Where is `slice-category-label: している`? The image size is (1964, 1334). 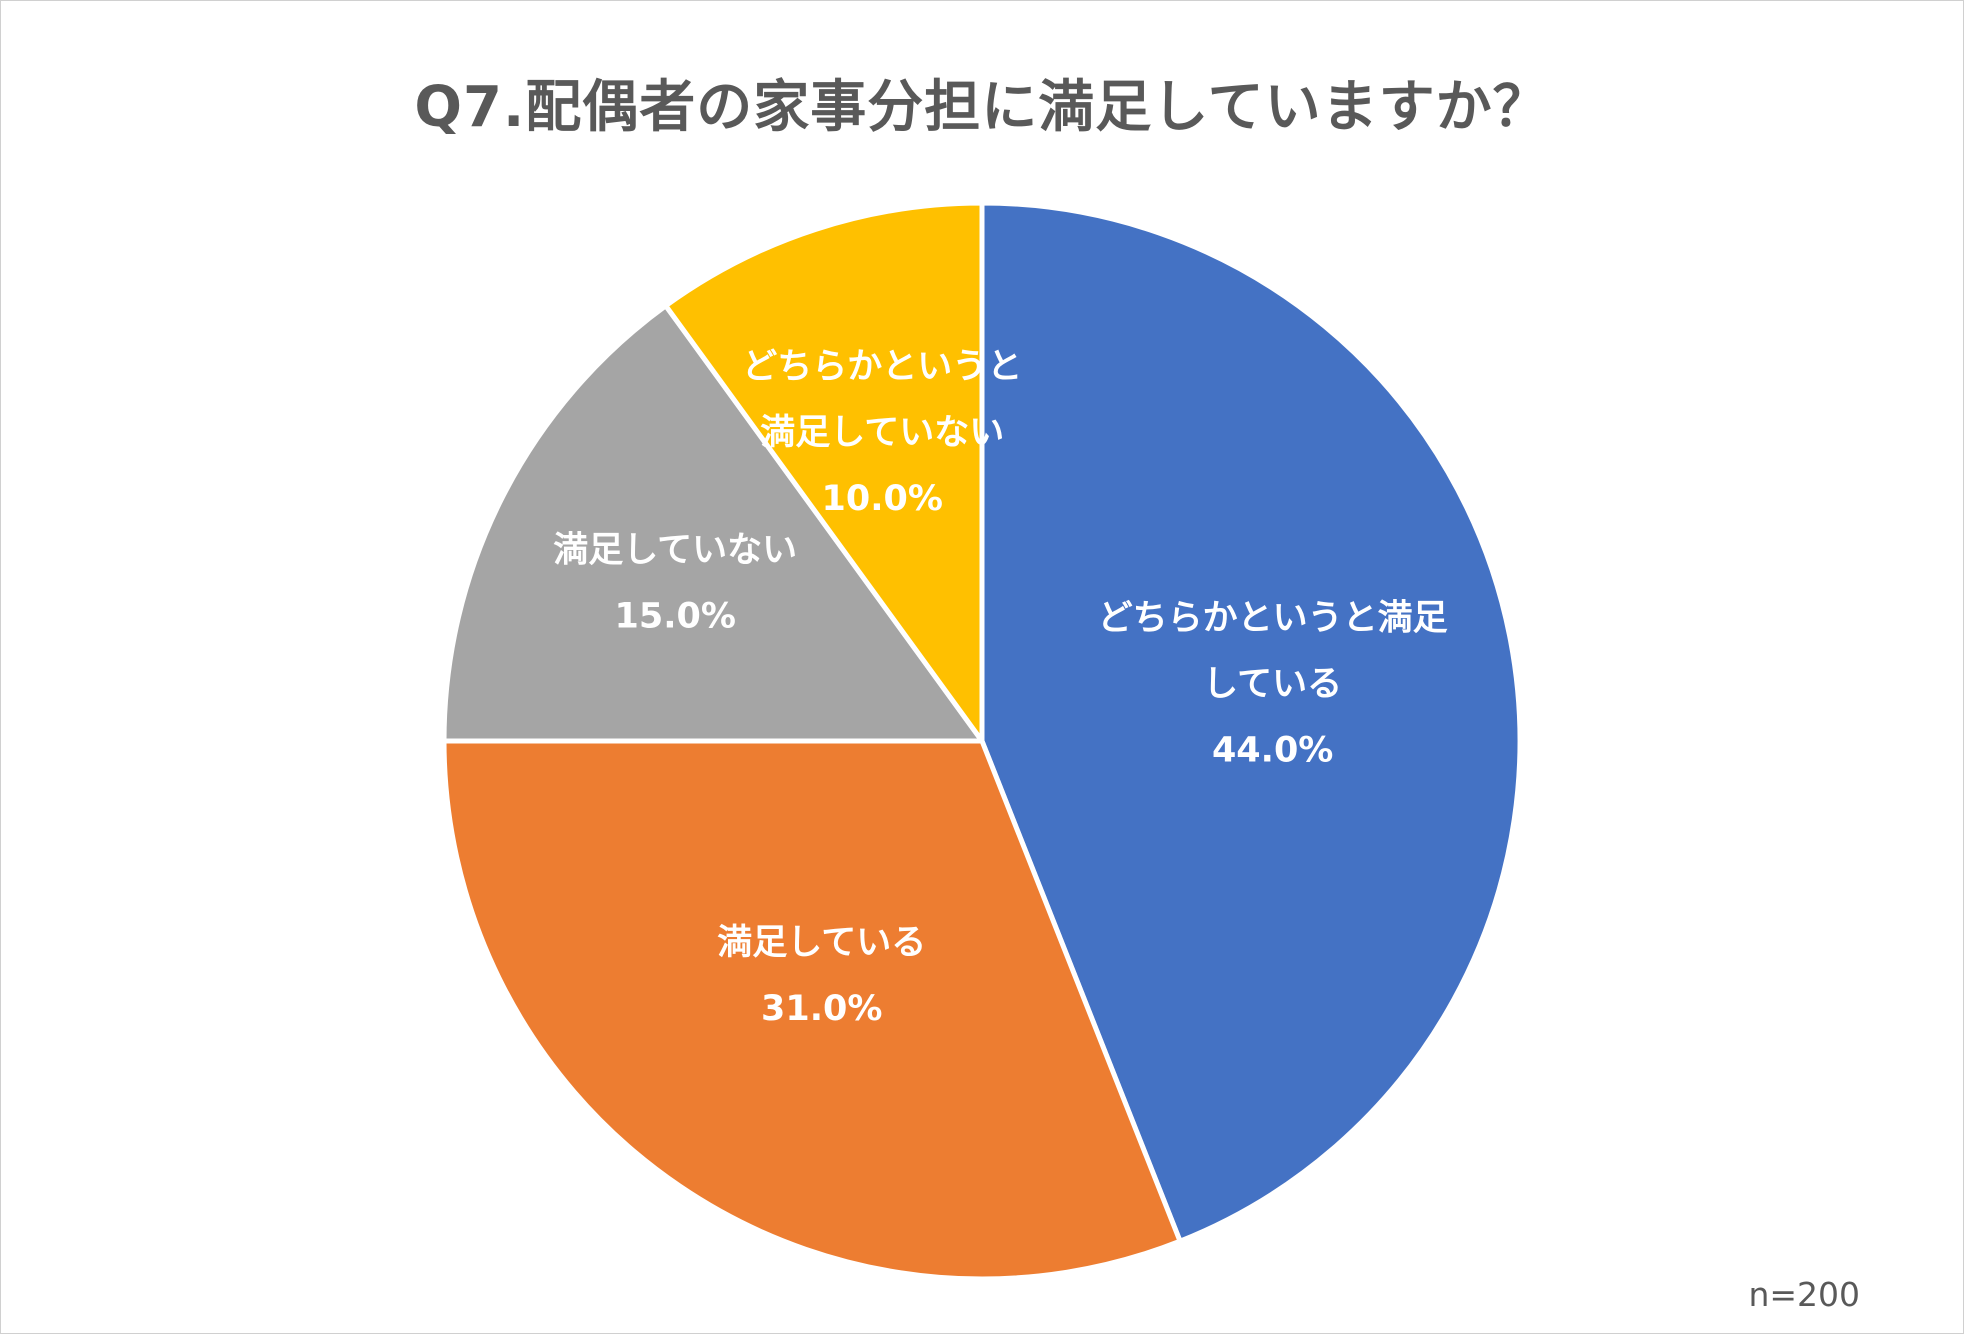
slice-category-label: している is located at coordinates (1272, 685).